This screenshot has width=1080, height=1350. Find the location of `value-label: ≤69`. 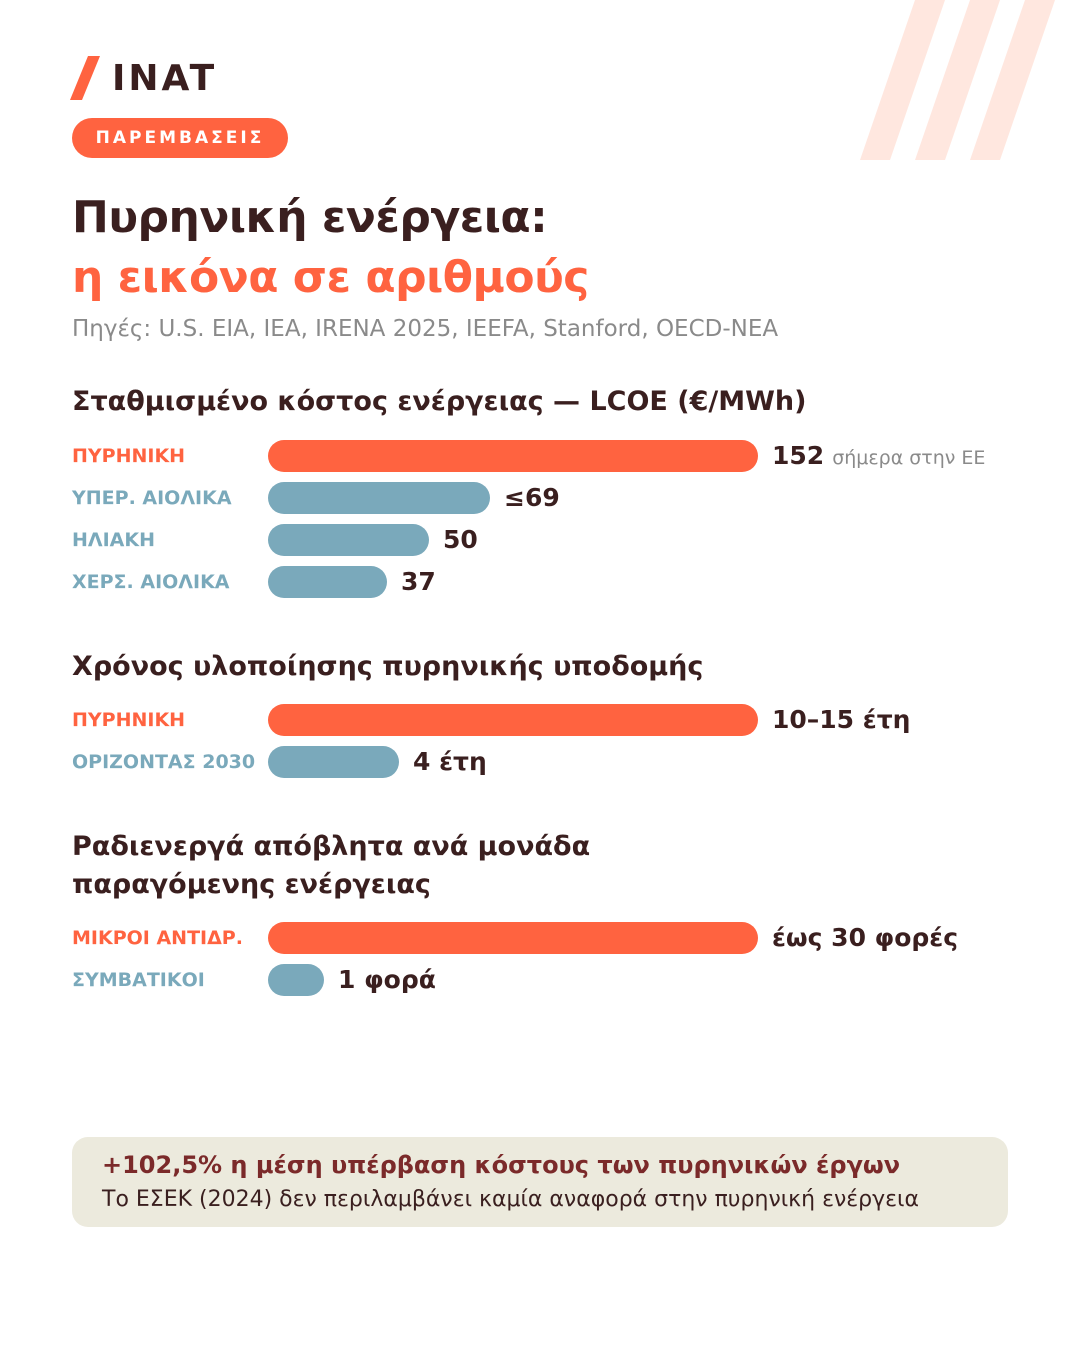

value-label: ≤69 is located at coordinates (532, 498).